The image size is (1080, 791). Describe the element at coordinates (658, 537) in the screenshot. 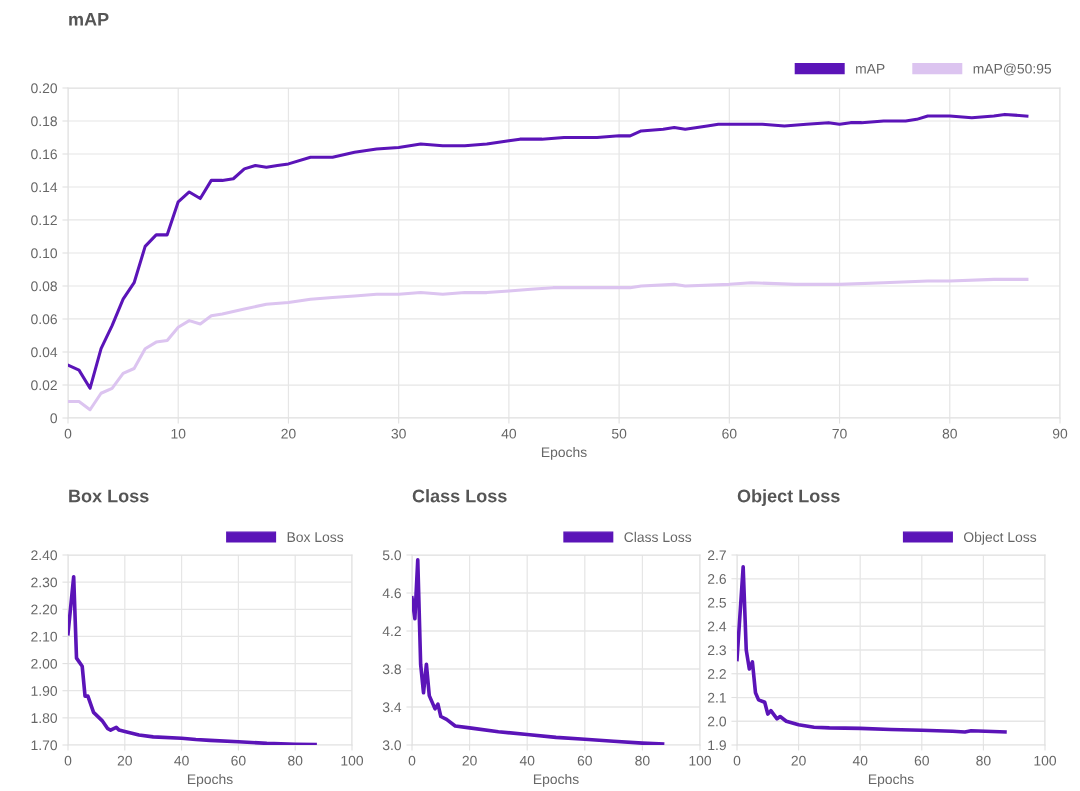

I see `legend-label: Class Loss` at that location.